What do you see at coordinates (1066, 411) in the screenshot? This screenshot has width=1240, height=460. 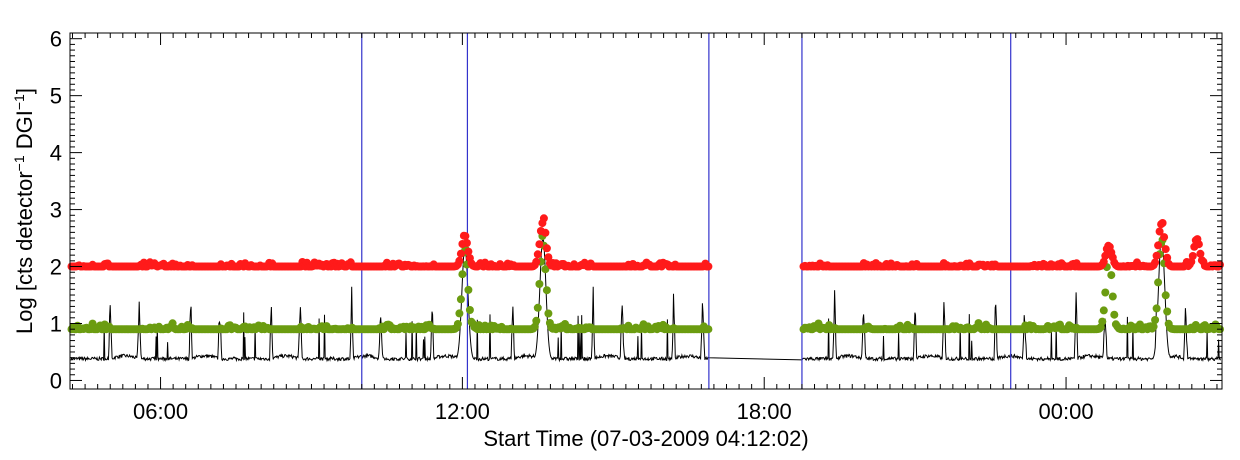 I see `x-tick-label: 00:00` at bounding box center [1066, 411].